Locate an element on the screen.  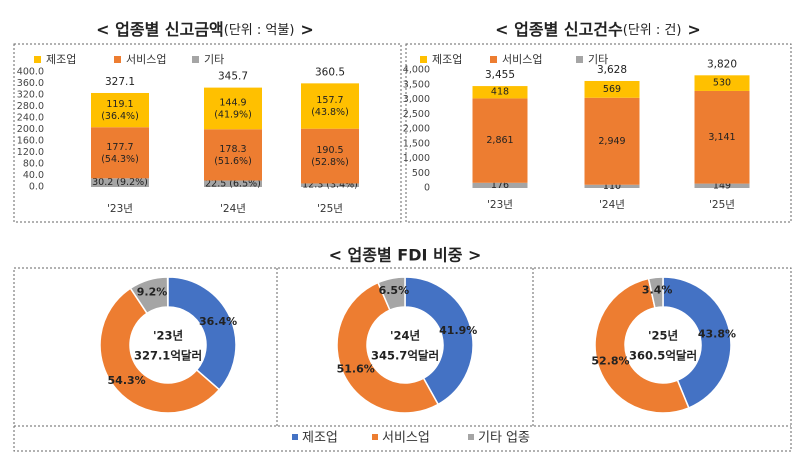
slice-label: 54.3% is located at coordinates (127, 380).